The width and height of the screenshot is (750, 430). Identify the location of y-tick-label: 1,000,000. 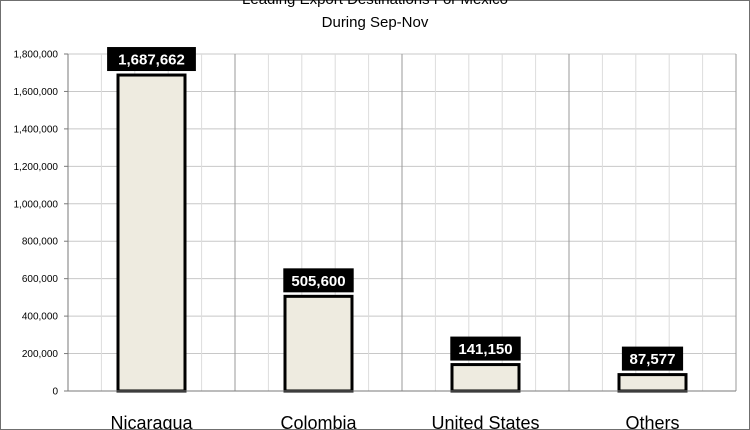
(36, 204).